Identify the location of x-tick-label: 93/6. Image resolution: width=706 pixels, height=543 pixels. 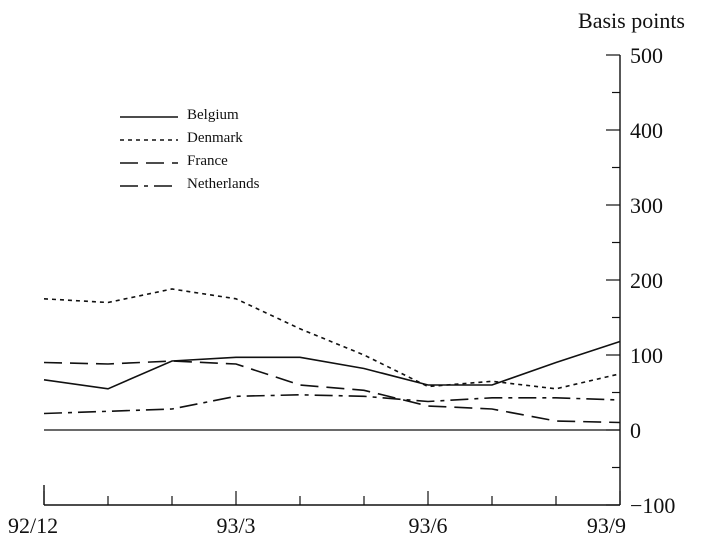
(427, 525).